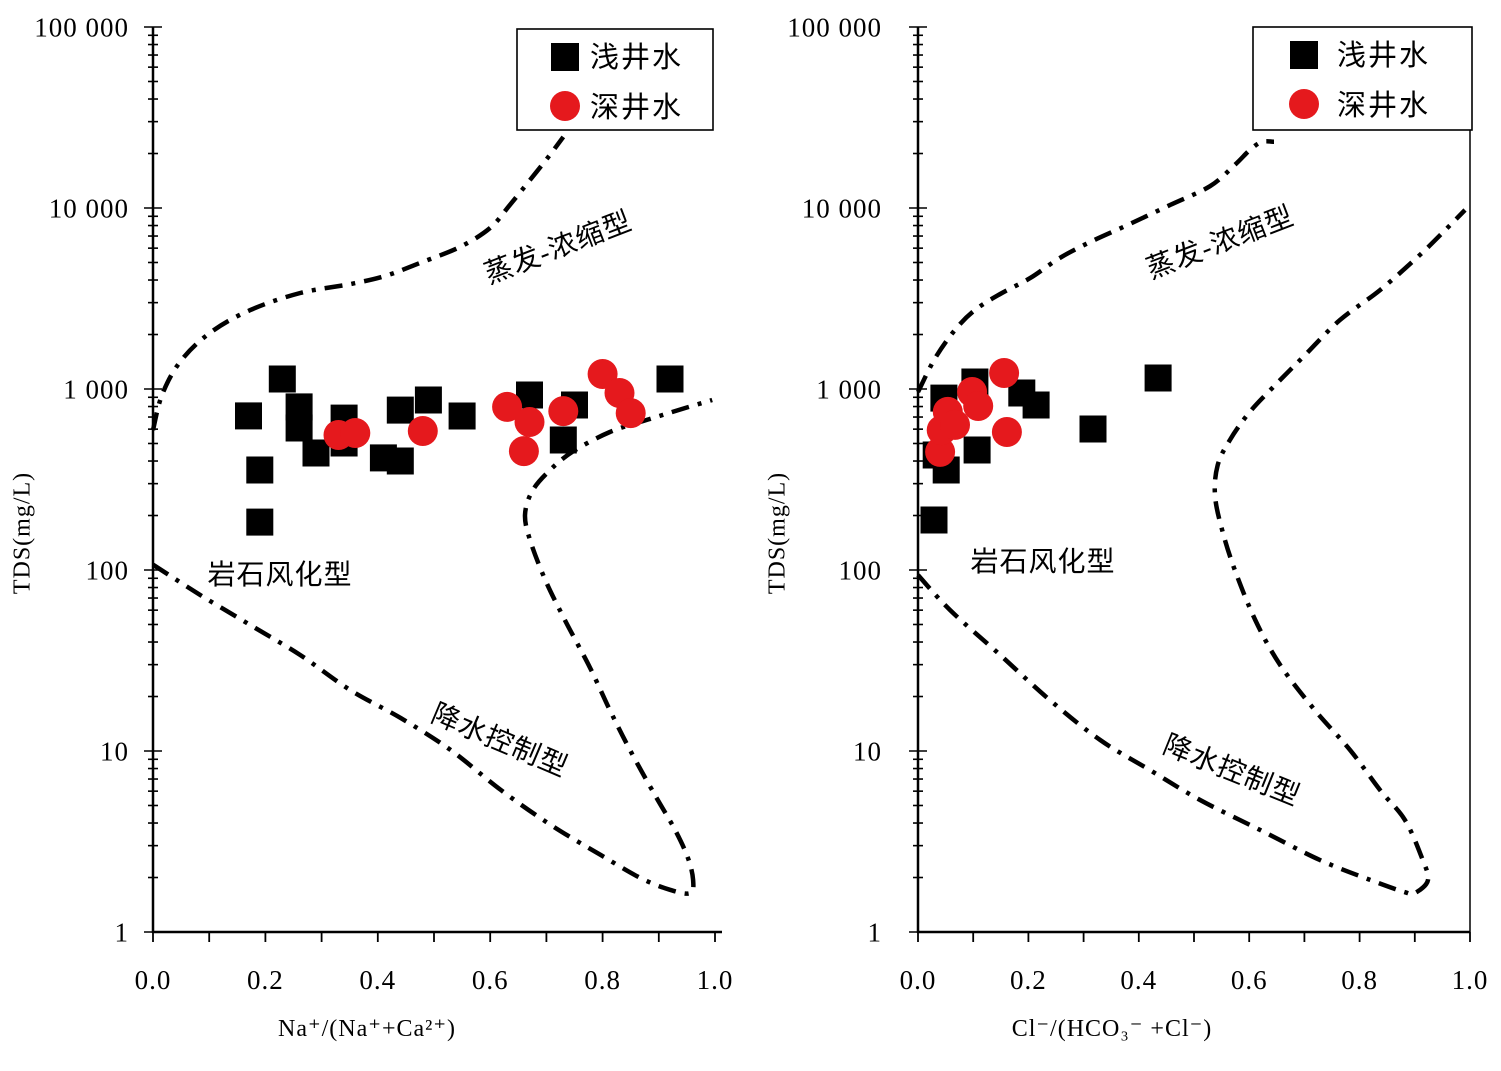 The image size is (1501, 1071). Describe the element at coordinates (1112, 1029) in the screenshot. I see `x-axis-title: Cl⁻/(HCO₃⁻ +Cl⁻)` at that location.